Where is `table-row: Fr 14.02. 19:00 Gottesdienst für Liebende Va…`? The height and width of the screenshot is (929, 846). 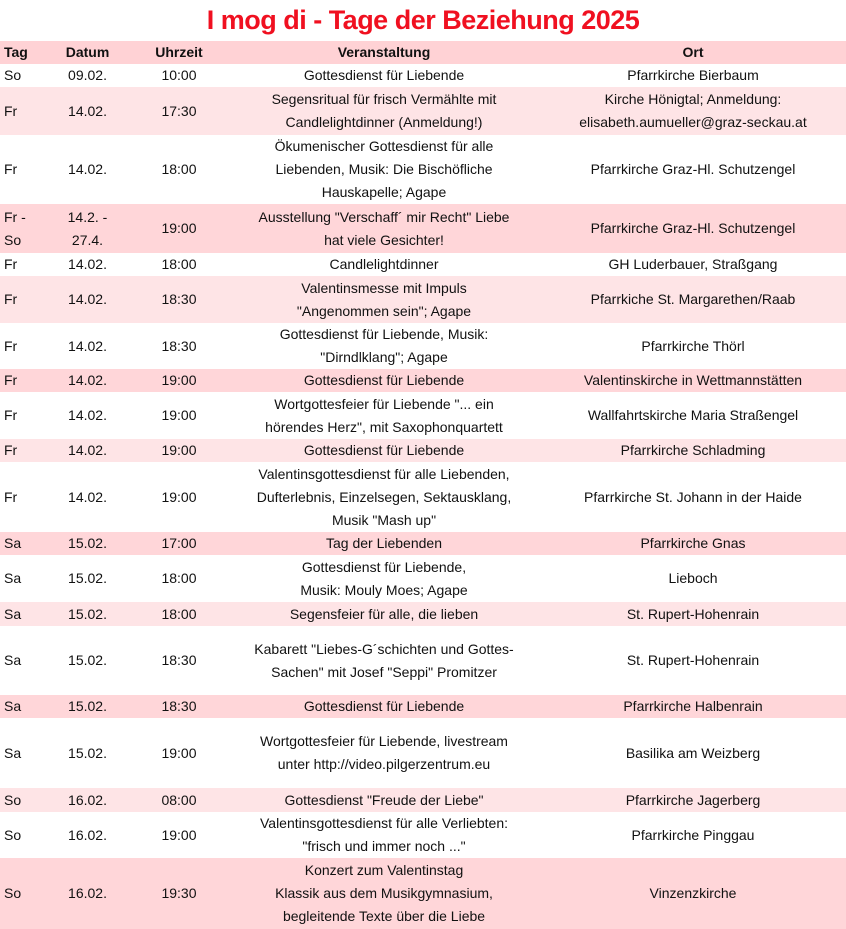 table-row: Fr 14.02. 19:00 Gottesdienst für Liebende Va… is located at coordinates (423, 380).